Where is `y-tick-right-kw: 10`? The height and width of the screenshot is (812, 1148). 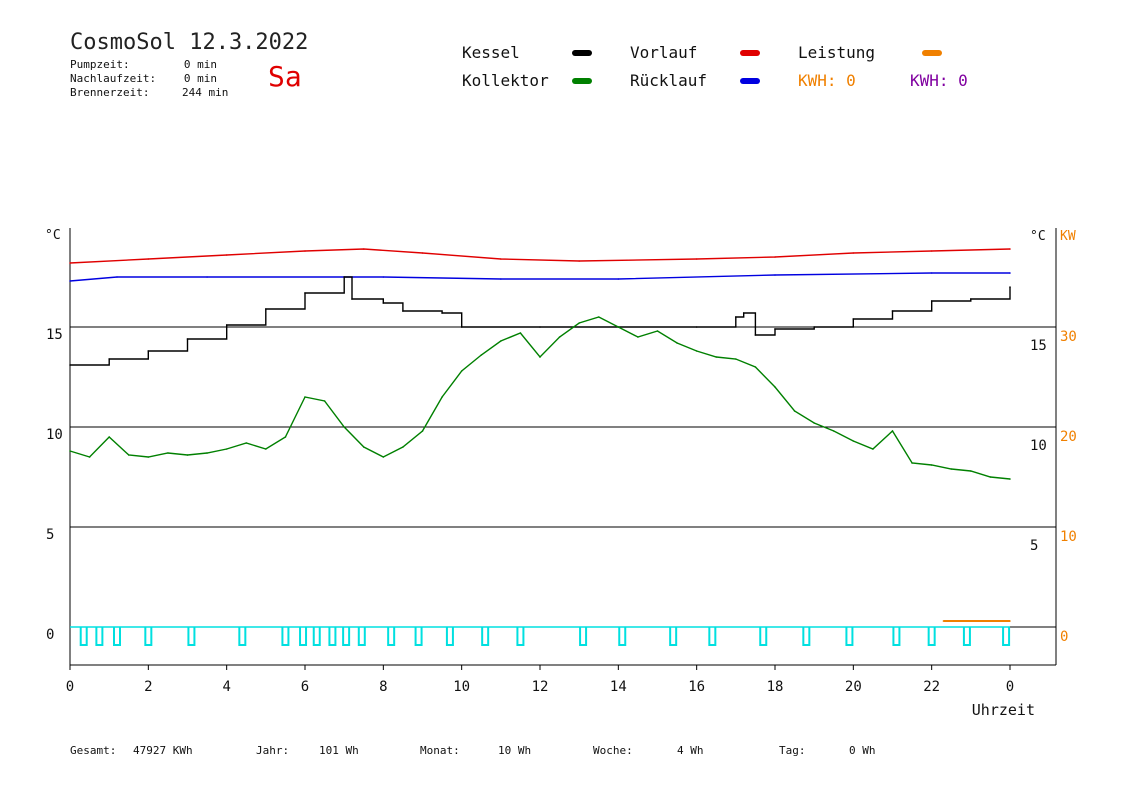 y-tick-right-kw: 10 is located at coordinates (1068, 537).